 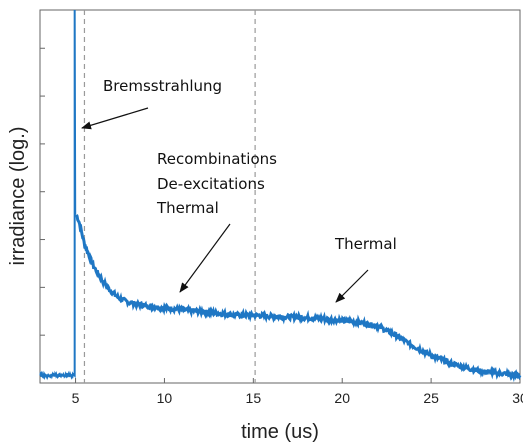 I want to click on annotation-recombinations-arrow, so click(x=205, y=258).